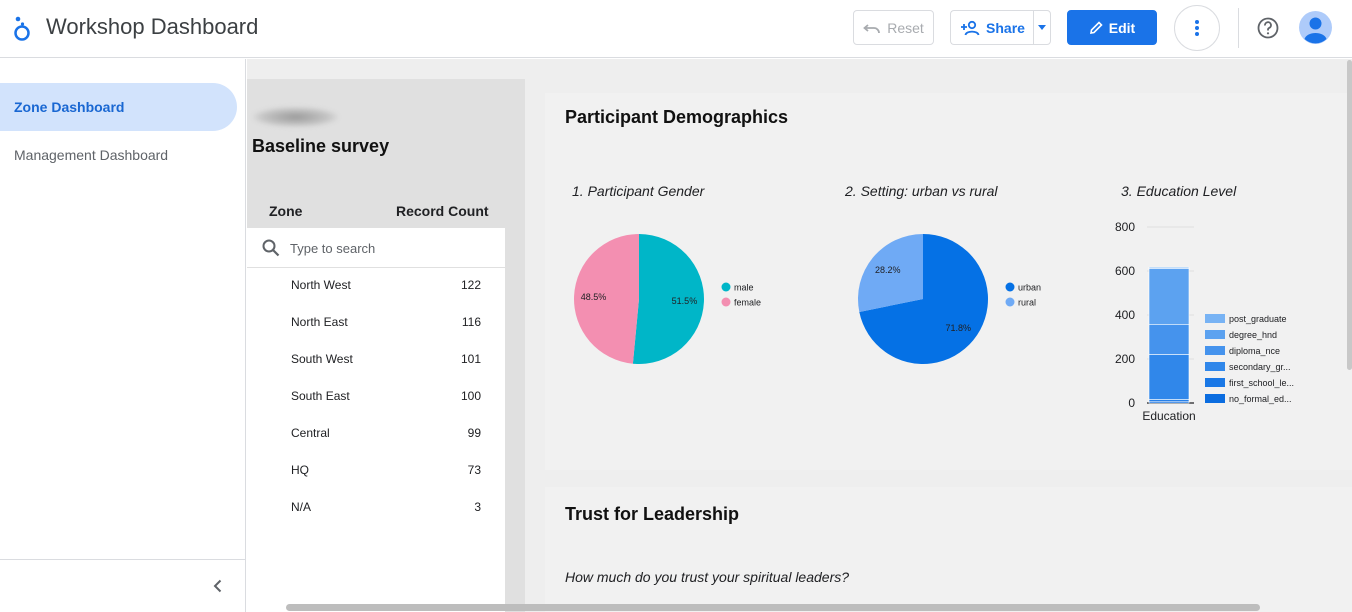 The width and height of the screenshot is (1352, 612). What do you see at coordinates (69, 107) in the screenshot?
I see `sidebar-item-label: Zone Dashboard` at bounding box center [69, 107].